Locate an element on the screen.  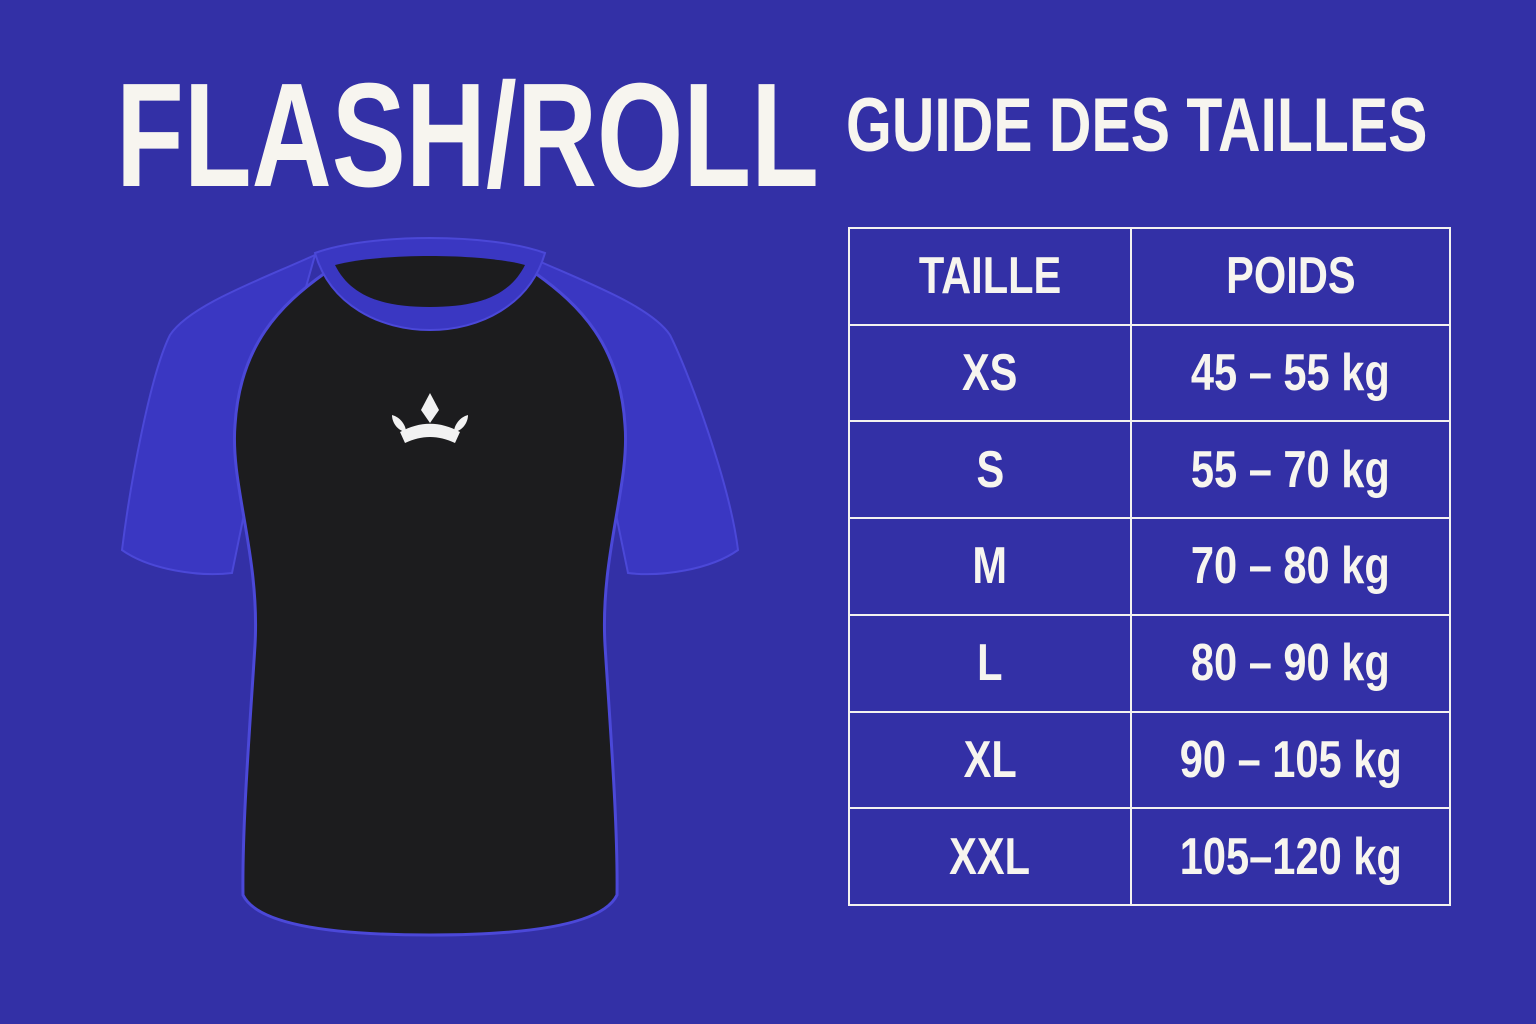
size-cell: L is located at coordinates (990, 663).